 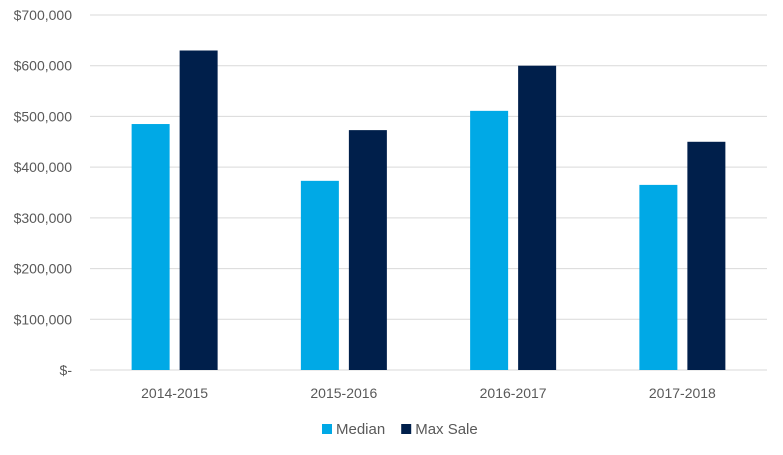 What do you see at coordinates (43, 269) in the screenshot?
I see `y-tick-label: $200,000` at bounding box center [43, 269].